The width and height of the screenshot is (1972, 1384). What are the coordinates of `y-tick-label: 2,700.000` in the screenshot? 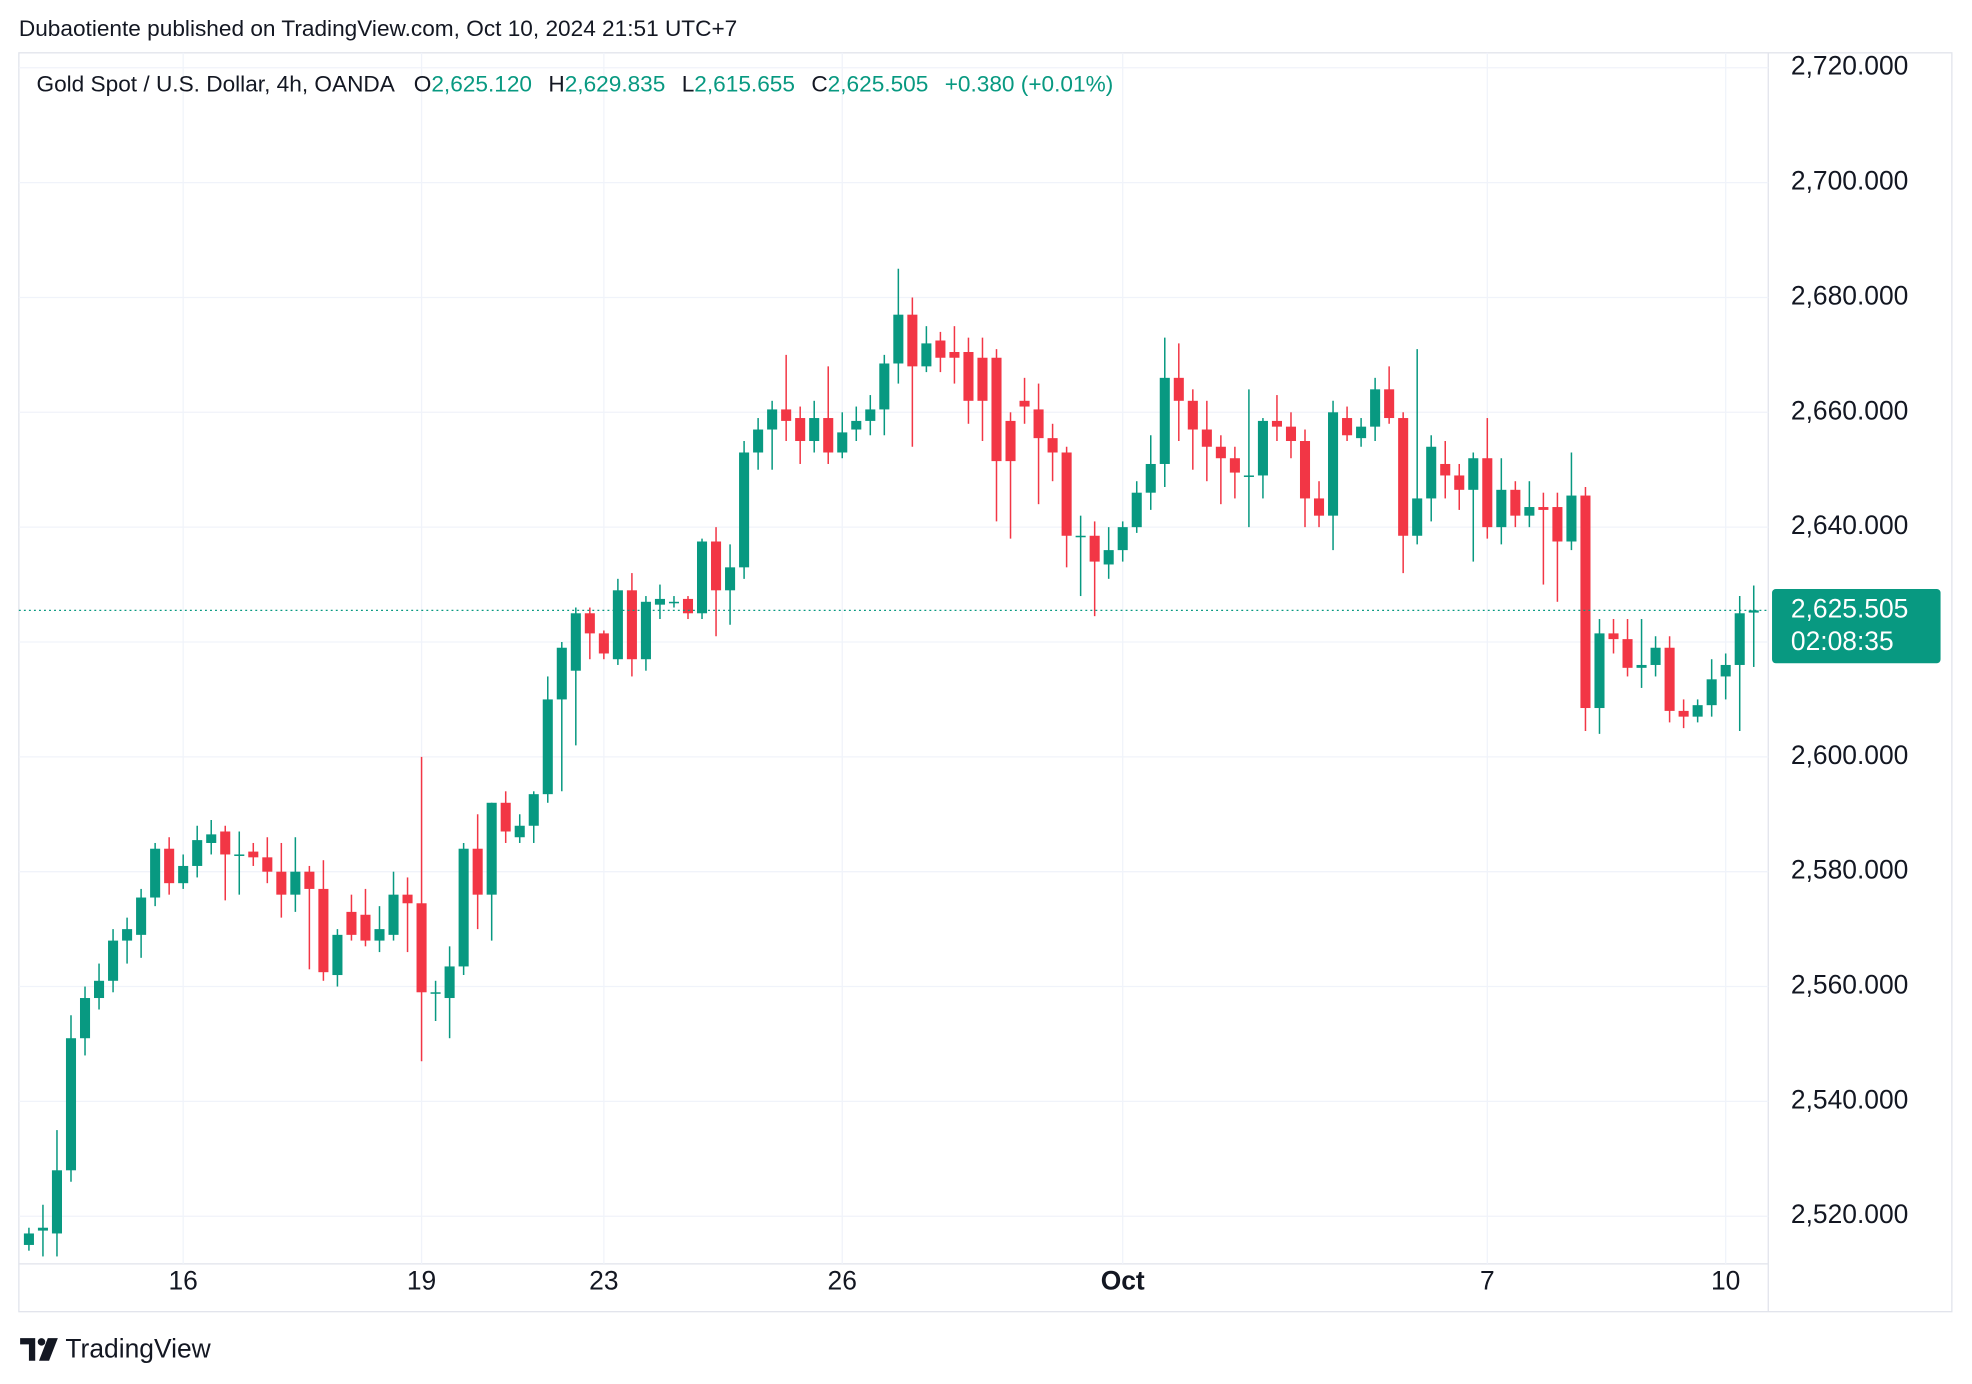 It's located at (1849, 181).